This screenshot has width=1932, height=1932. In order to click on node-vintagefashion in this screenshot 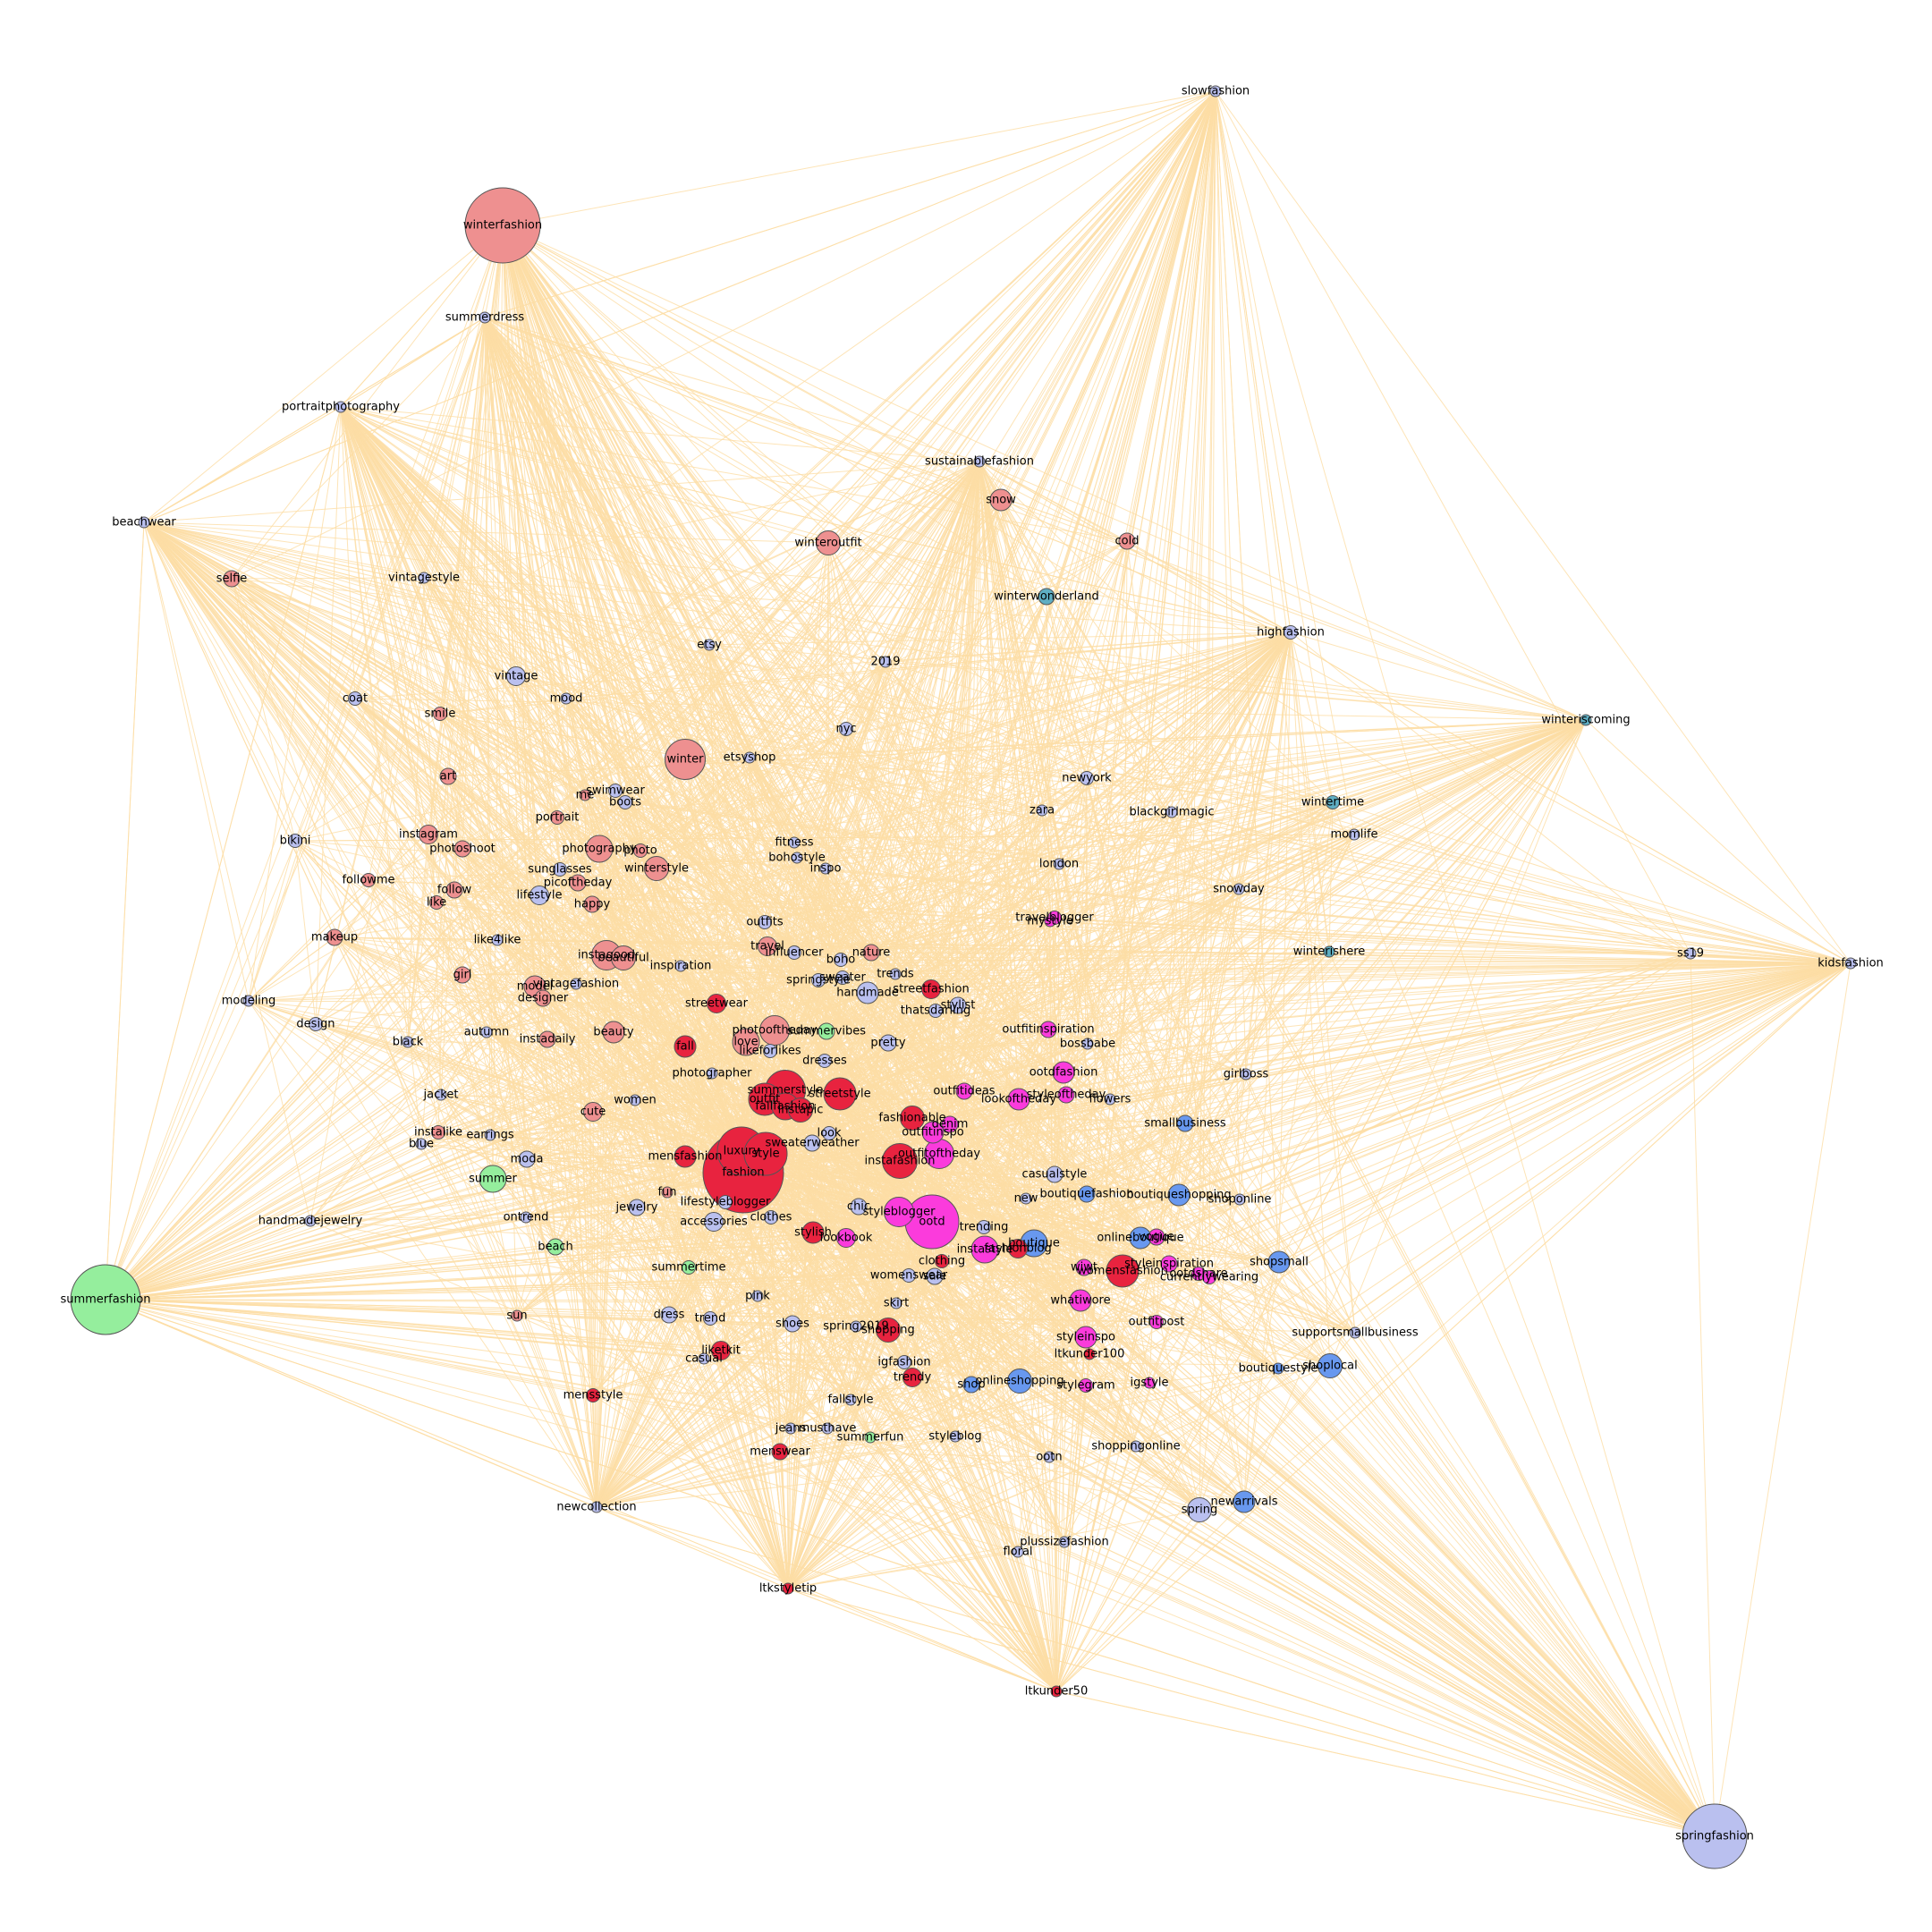, I will do `click(576, 984)`.